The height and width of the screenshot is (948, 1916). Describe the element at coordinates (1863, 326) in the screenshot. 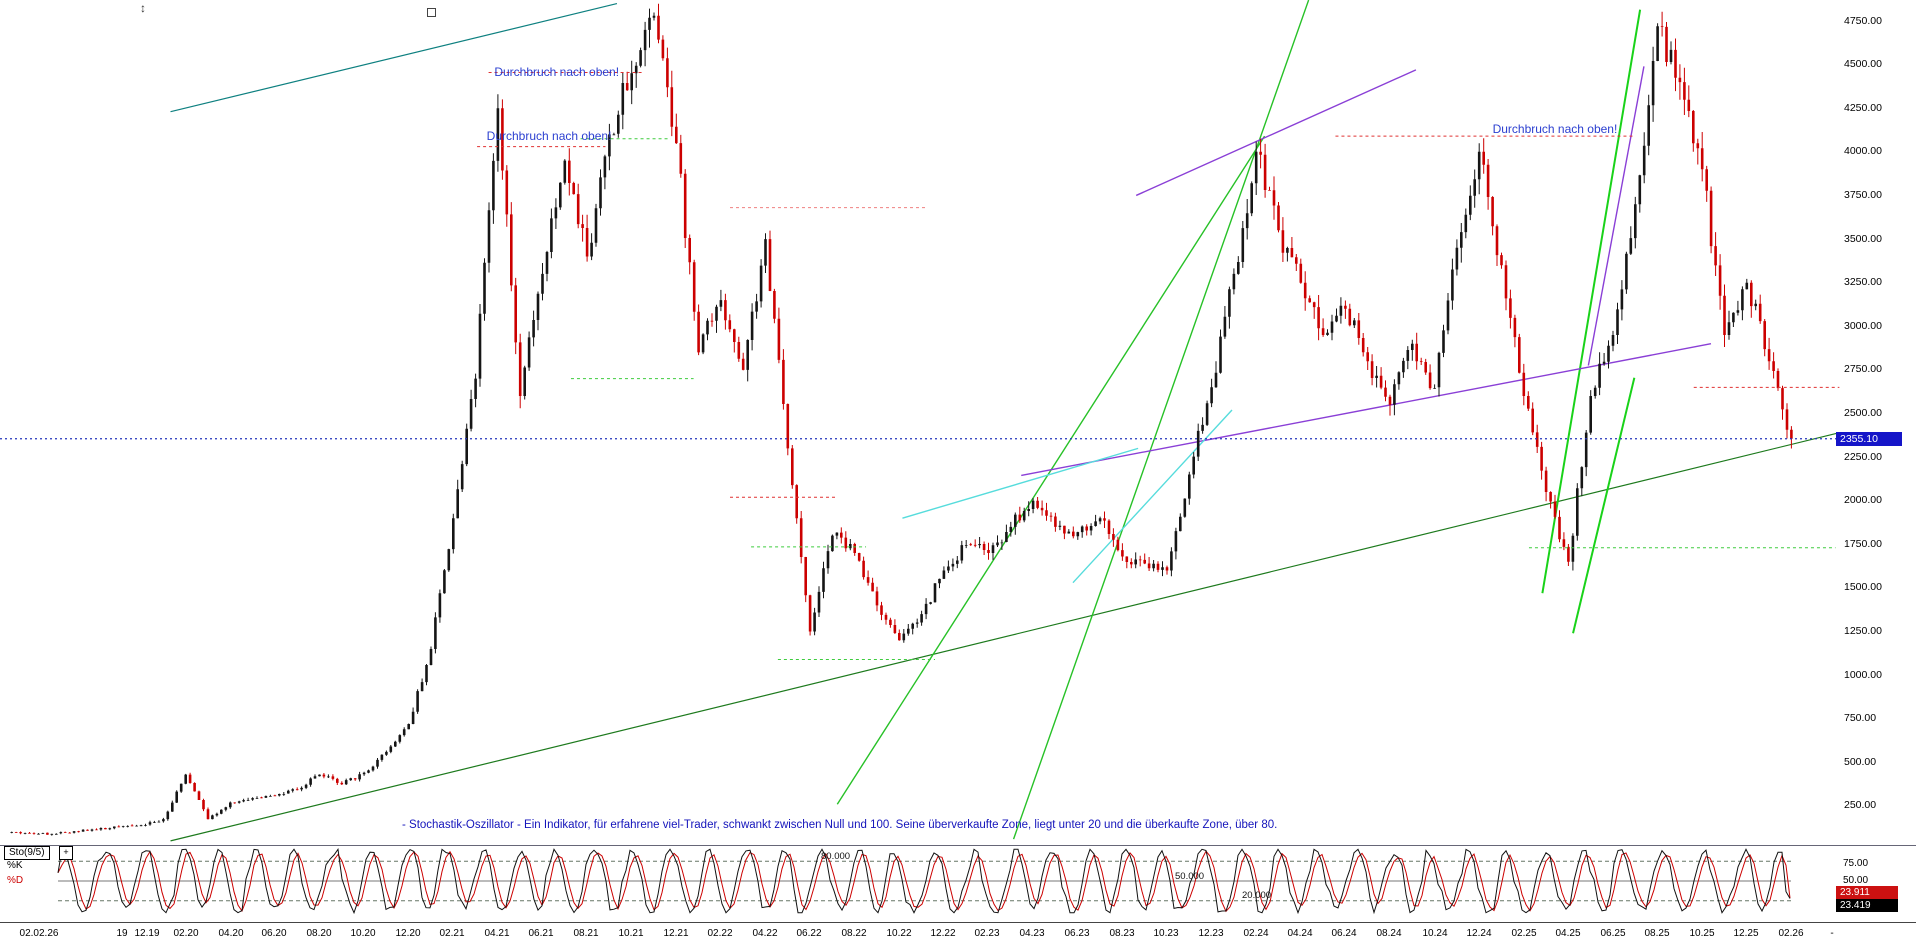

I see `price-axis-label: 3000.00` at that location.